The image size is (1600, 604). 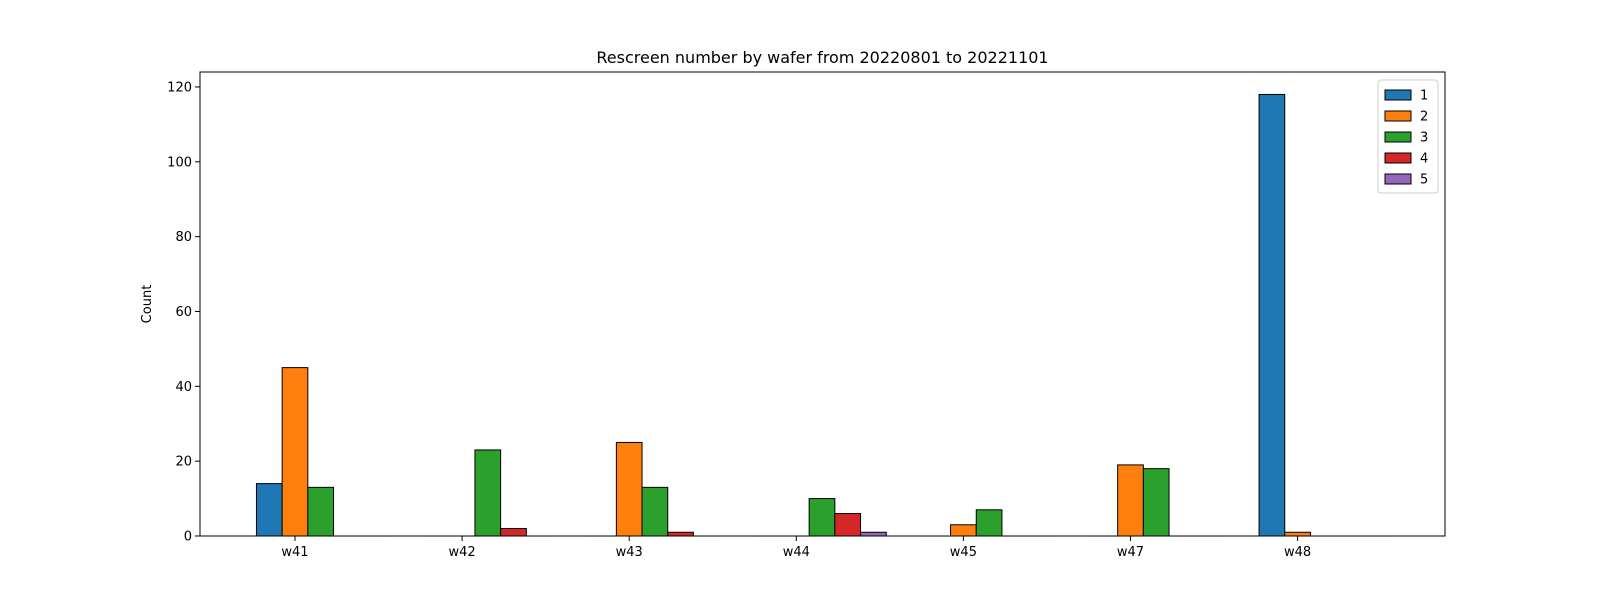 What do you see at coordinates (629, 489) in the screenshot?
I see `bar-series-2-w43` at bounding box center [629, 489].